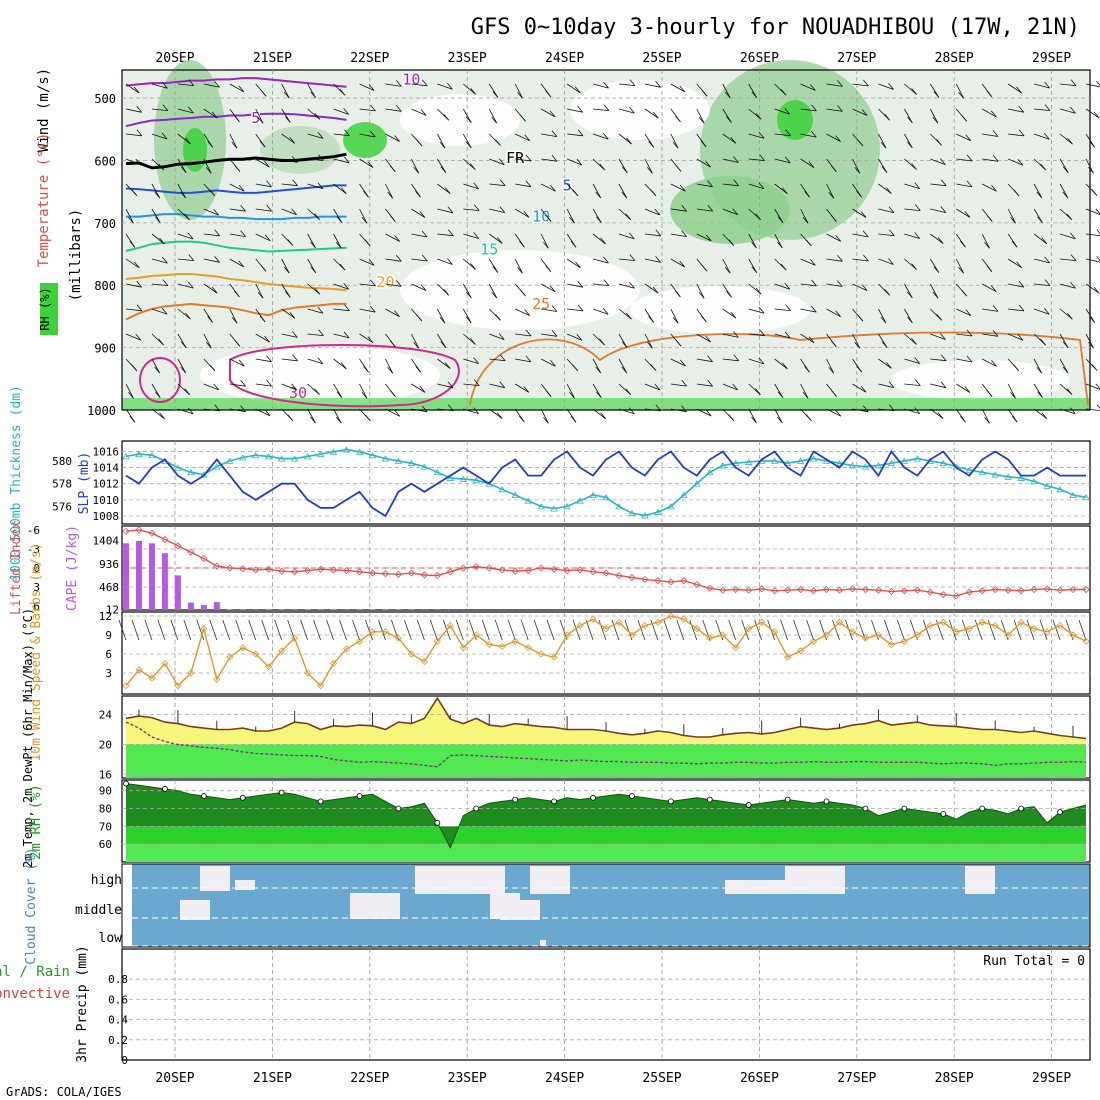 Image resolution: width=1100 pixels, height=1100 pixels. What do you see at coordinates (954, 1078) in the screenshot?
I see `bottom-date-label: 28SEP` at bounding box center [954, 1078].